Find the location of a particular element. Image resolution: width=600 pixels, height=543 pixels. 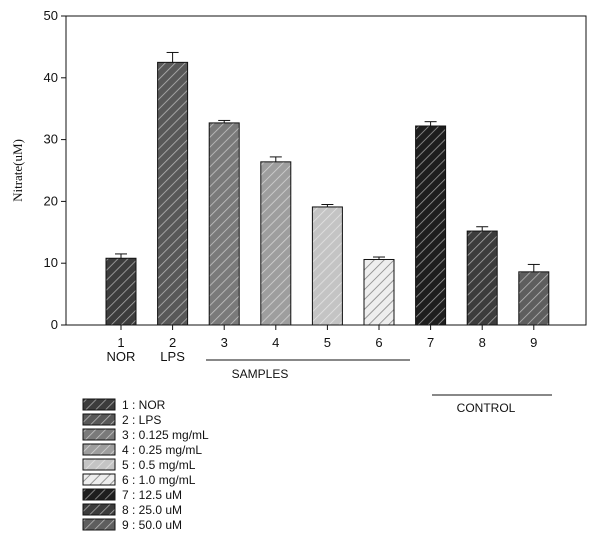

x-tick-label: 4 is located at coordinates (275, 342).